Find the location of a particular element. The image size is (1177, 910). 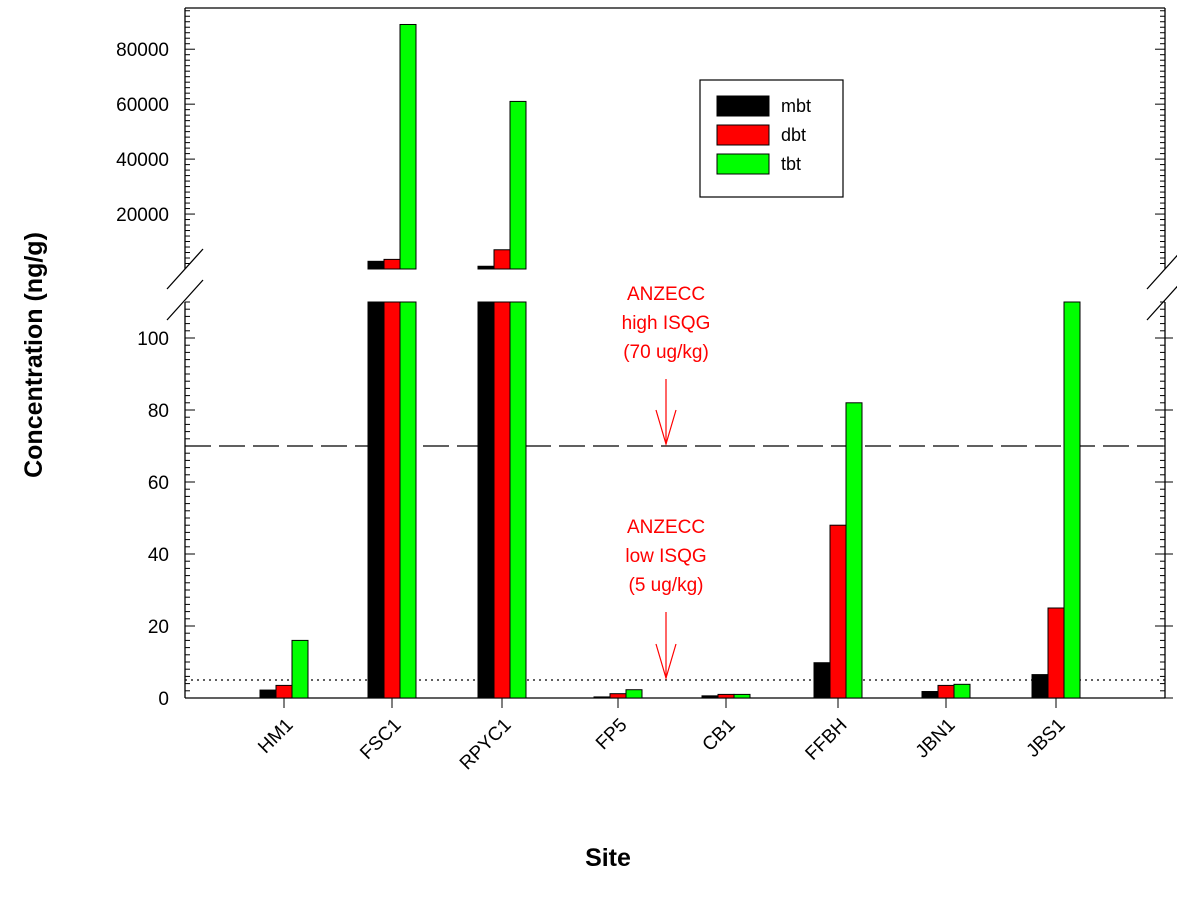

reference-label: high ISQG is located at coordinates (666, 323).